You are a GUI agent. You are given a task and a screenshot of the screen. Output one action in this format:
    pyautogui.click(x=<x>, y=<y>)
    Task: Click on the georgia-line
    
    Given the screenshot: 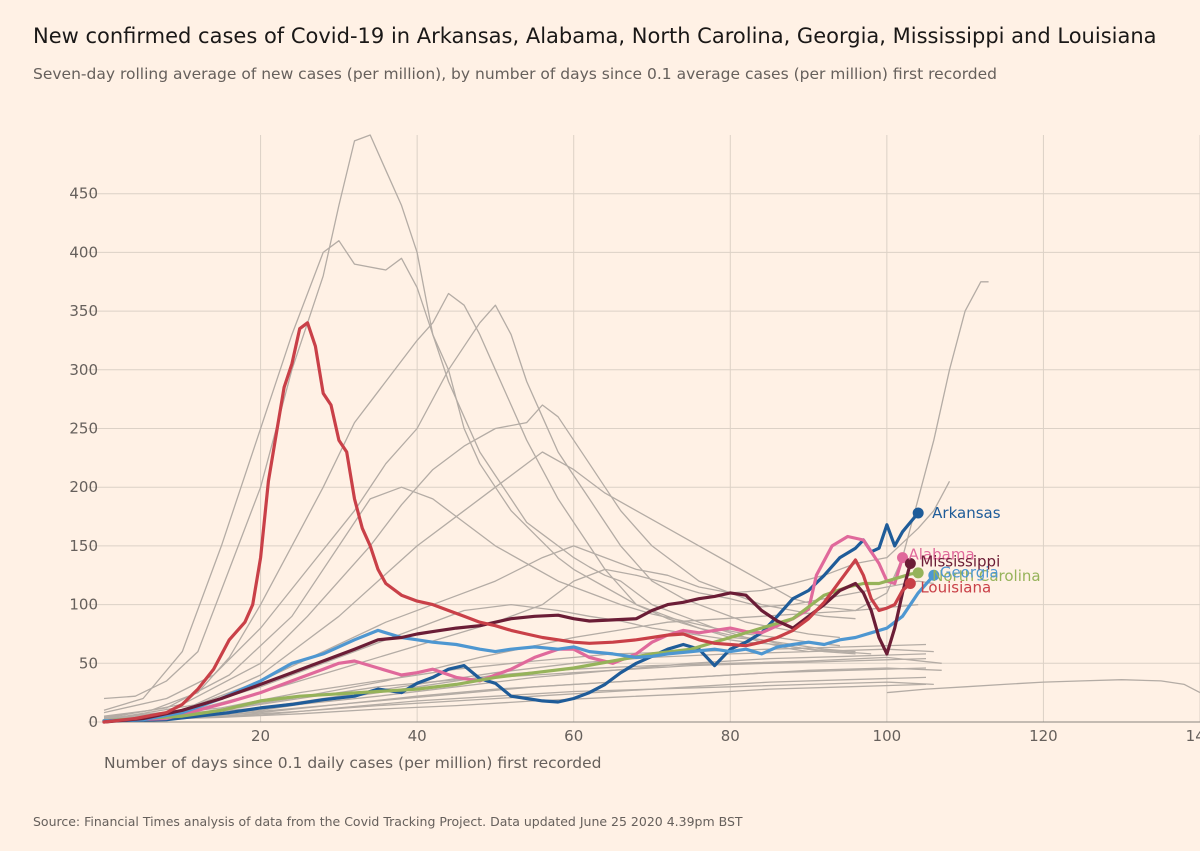 What is the action you would take?
    pyautogui.click(x=519, y=648)
    